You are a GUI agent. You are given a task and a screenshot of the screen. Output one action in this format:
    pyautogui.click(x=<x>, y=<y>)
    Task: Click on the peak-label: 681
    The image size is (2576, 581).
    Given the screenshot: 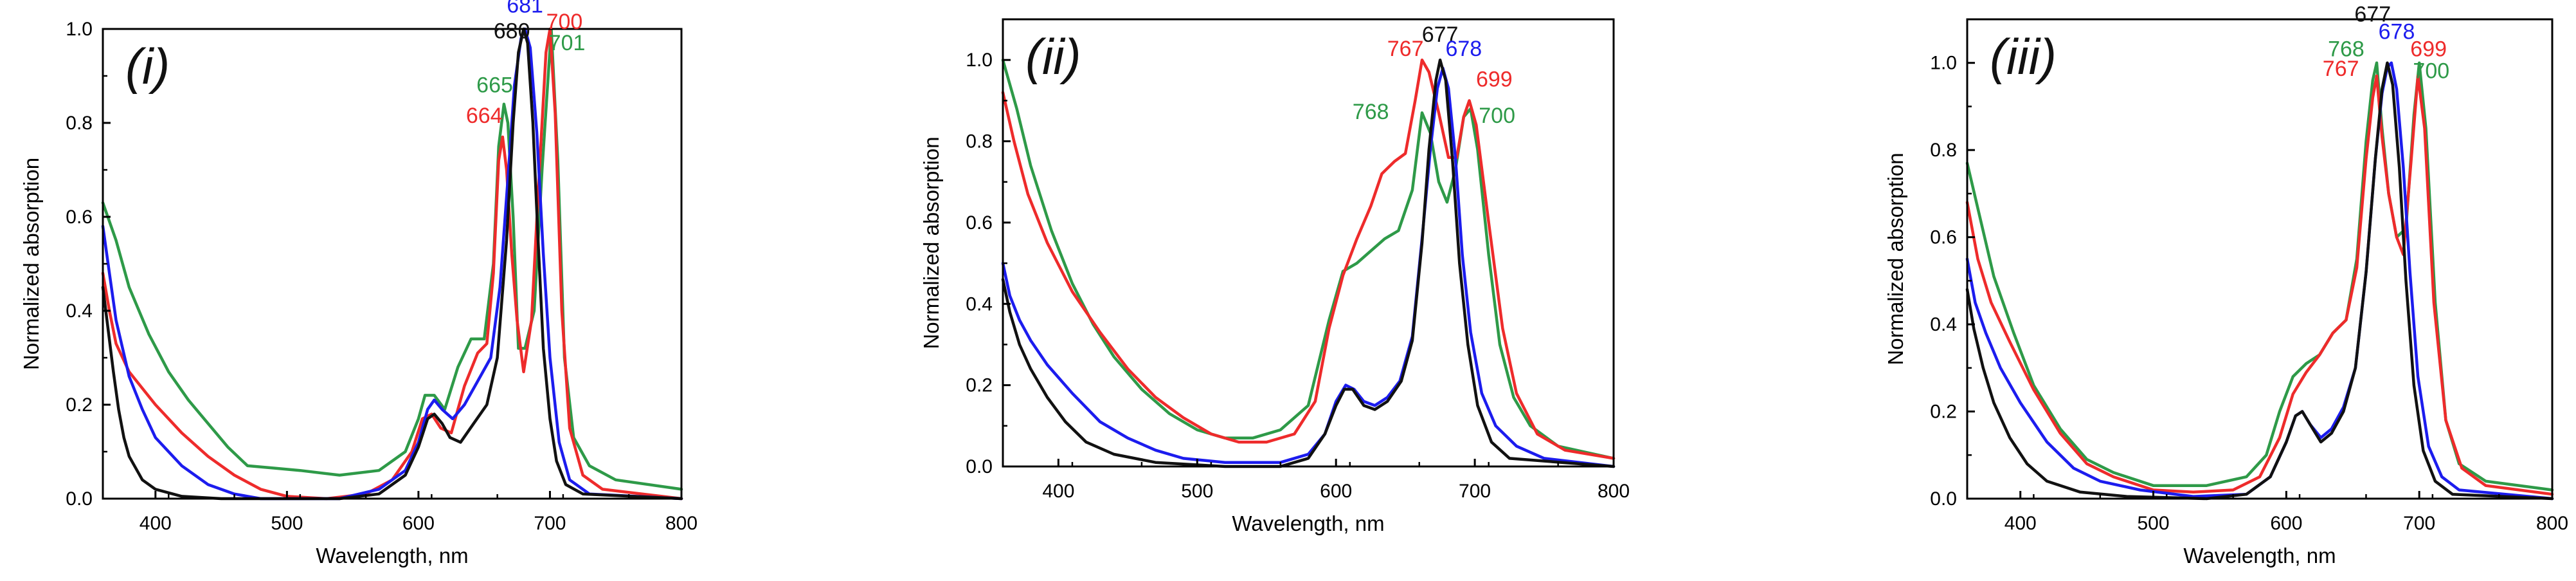 What is the action you would take?
    pyautogui.click(x=525, y=8)
    